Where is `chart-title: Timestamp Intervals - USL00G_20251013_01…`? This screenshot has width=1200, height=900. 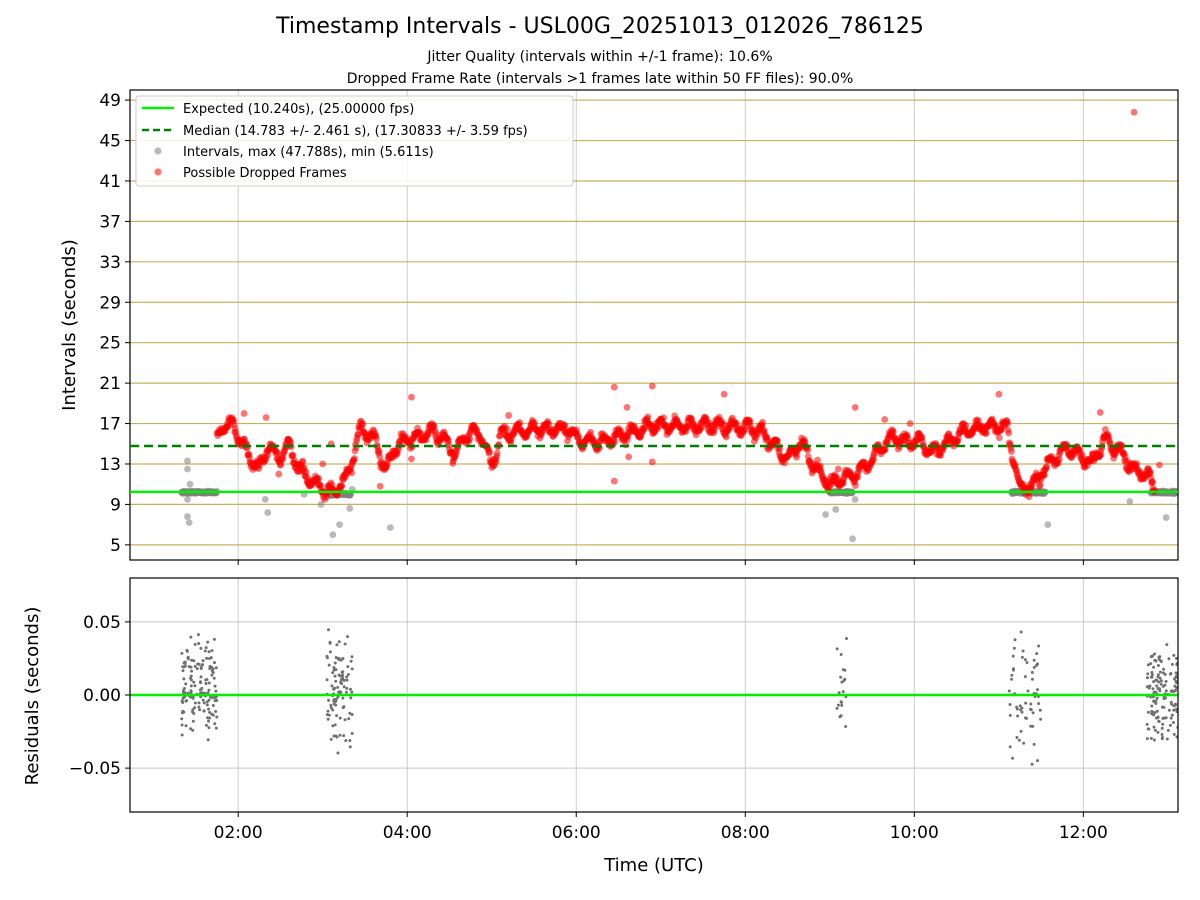 chart-title: Timestamp Intervals - USL00G_20251013_01… is located at coordinates (600, 26).